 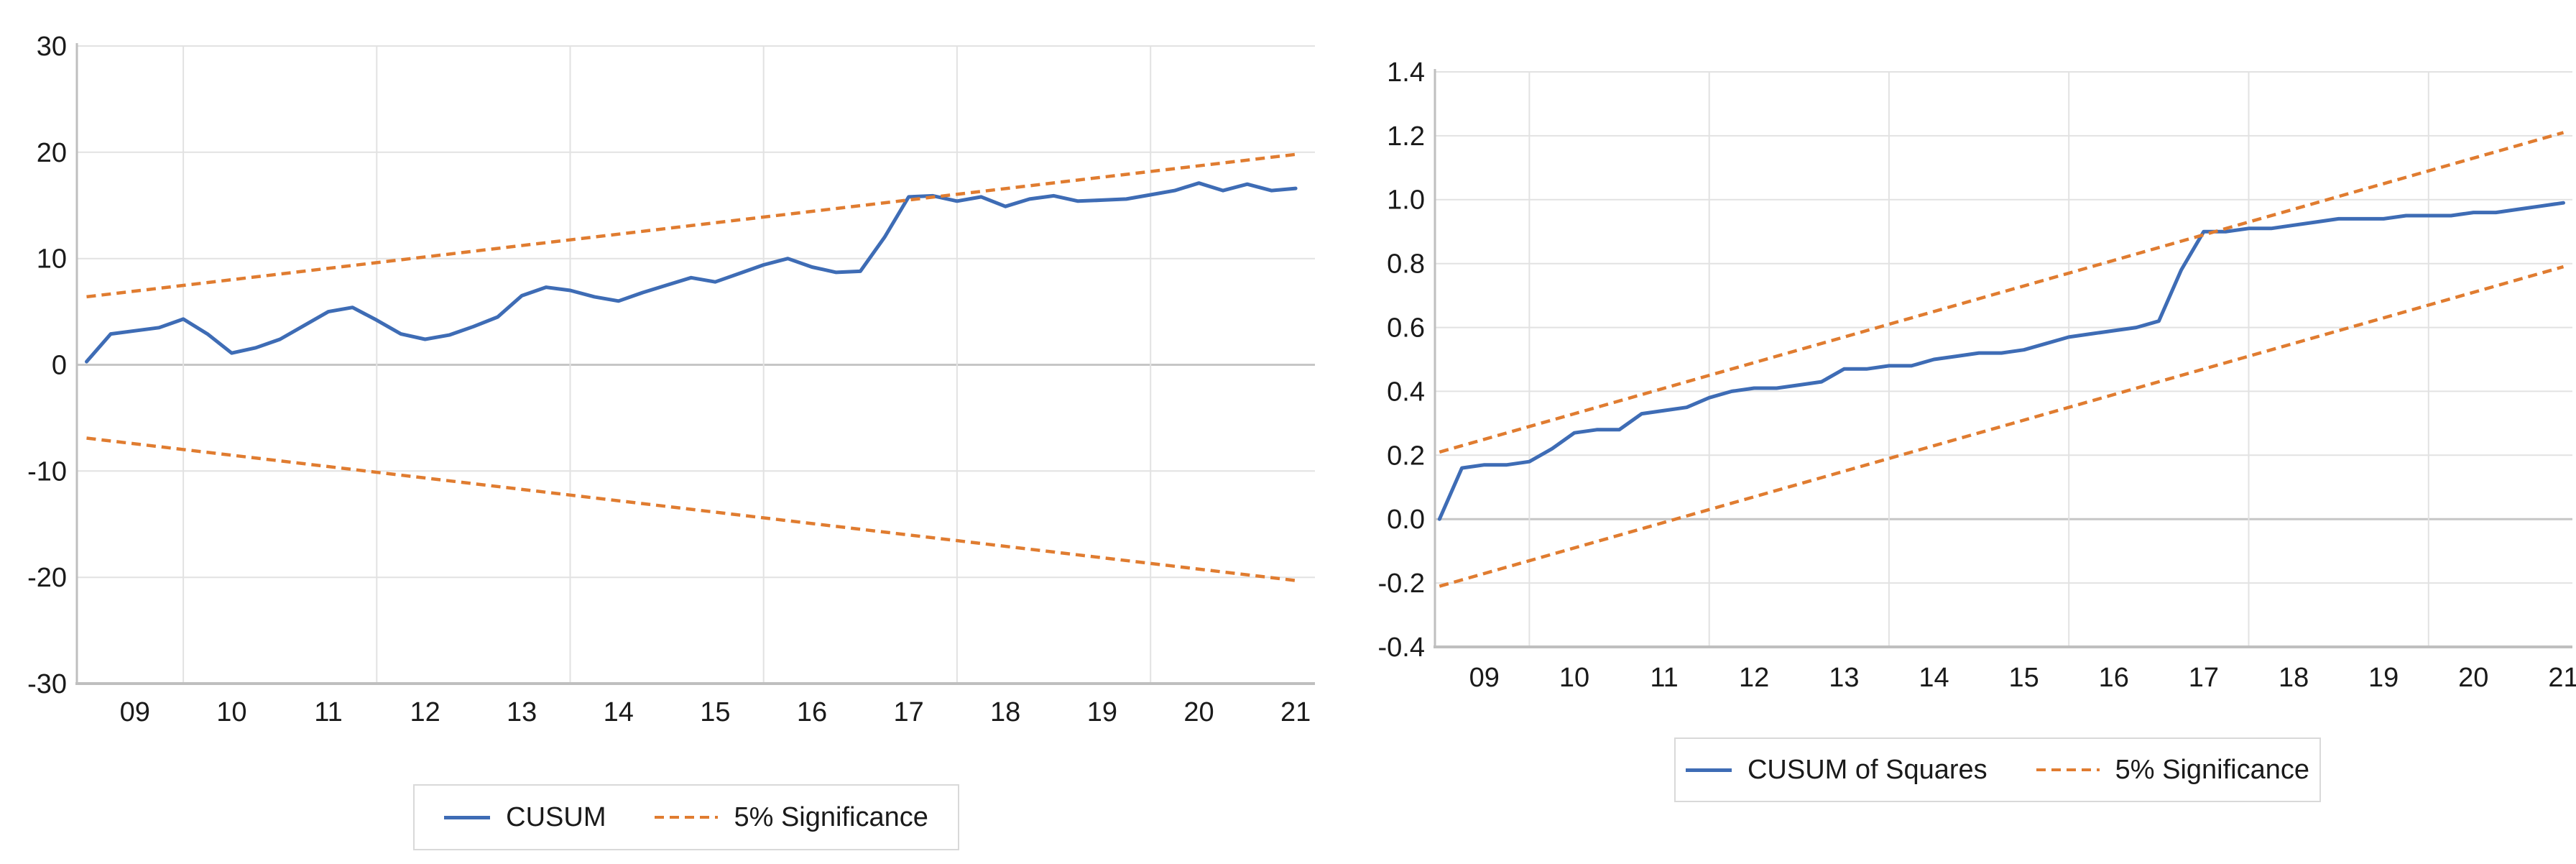 I want to click on y-axis-tick-label: 0.8, so click(x=1406, y=264).